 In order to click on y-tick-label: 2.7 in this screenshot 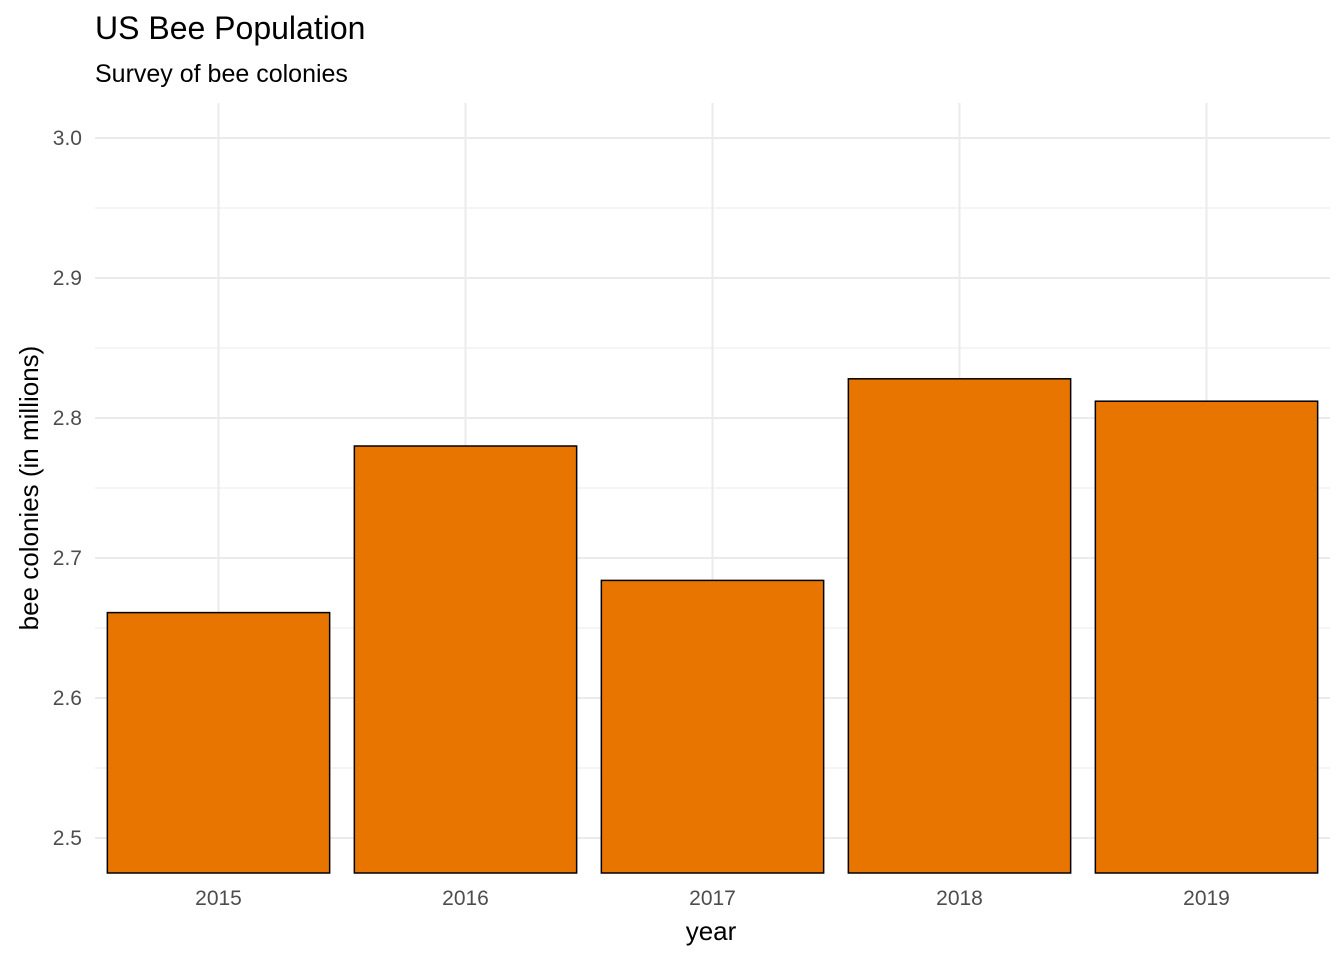, I will do `click(67, 558)`.